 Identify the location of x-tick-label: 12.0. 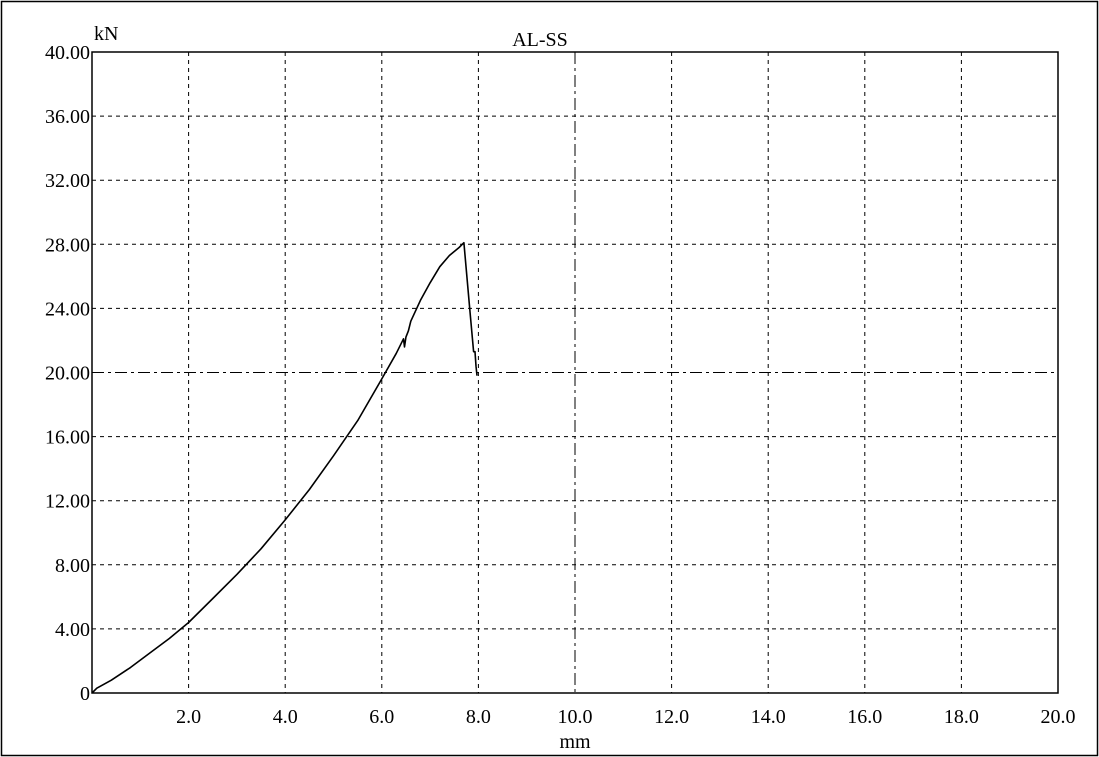
(671, 717).